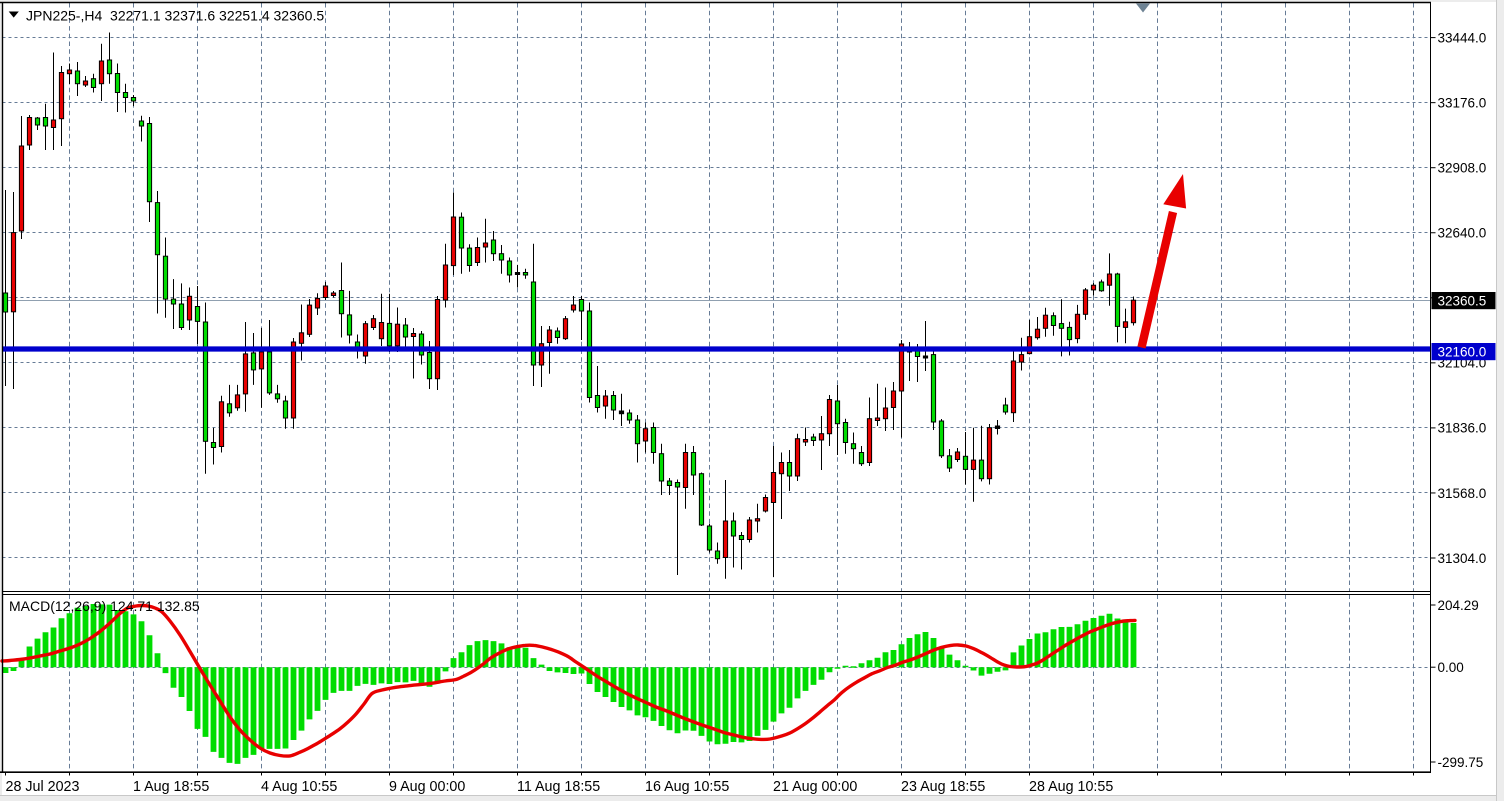 The width and height of the screenshot is (1504, 806). What do you see at coordinates (1451, 667) in the screenshot?
I see `svg-text: 0.00` at bounding box center [1451, 667].